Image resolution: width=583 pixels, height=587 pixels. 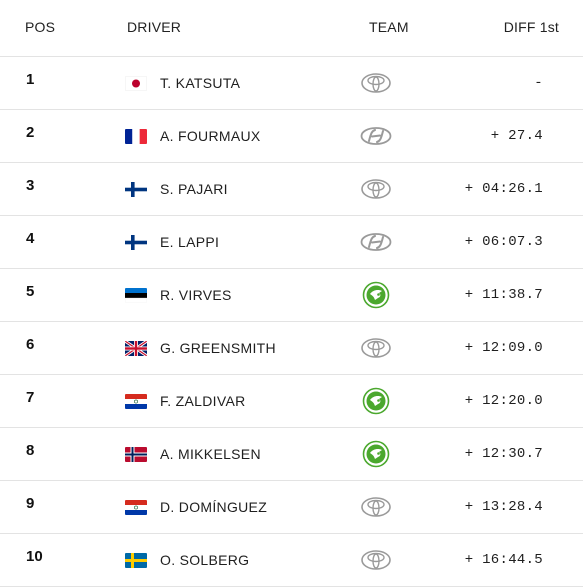 I want to click on position: 10, so click(x=34, y=556).